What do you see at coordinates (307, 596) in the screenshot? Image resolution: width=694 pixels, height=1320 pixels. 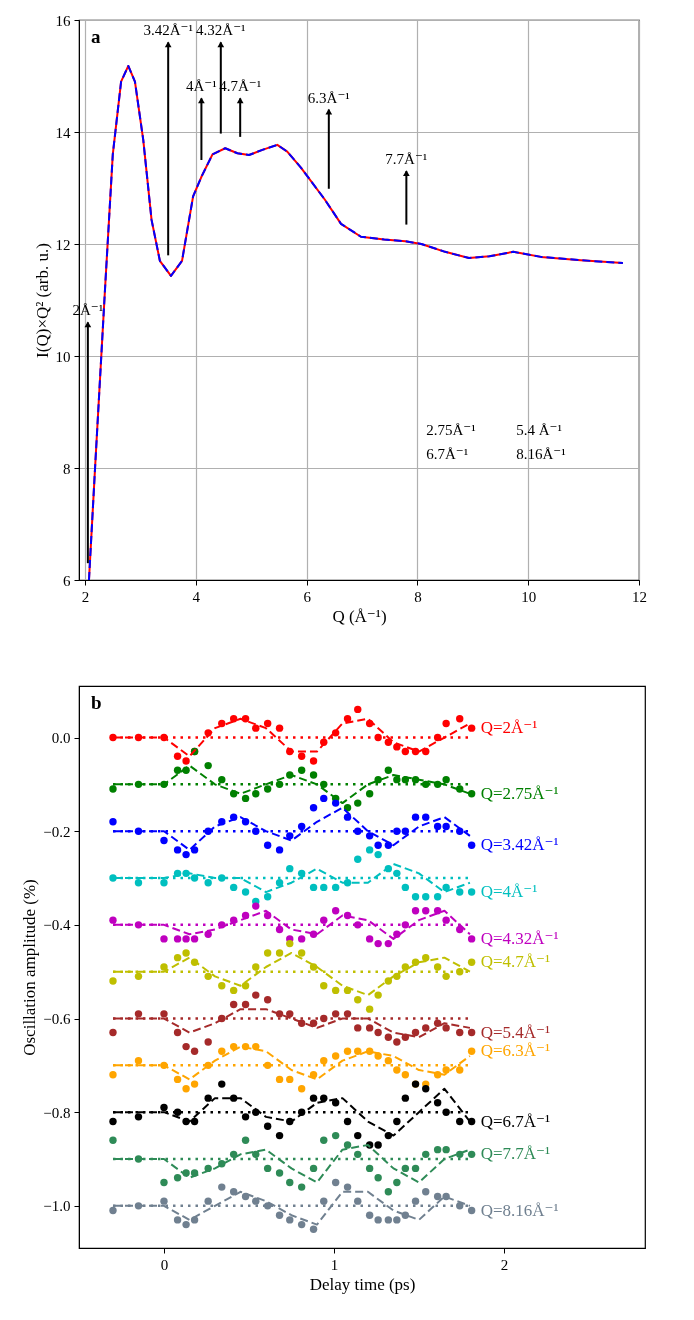 I see `x-tick-label: 6` at bounding box center [307, 596].